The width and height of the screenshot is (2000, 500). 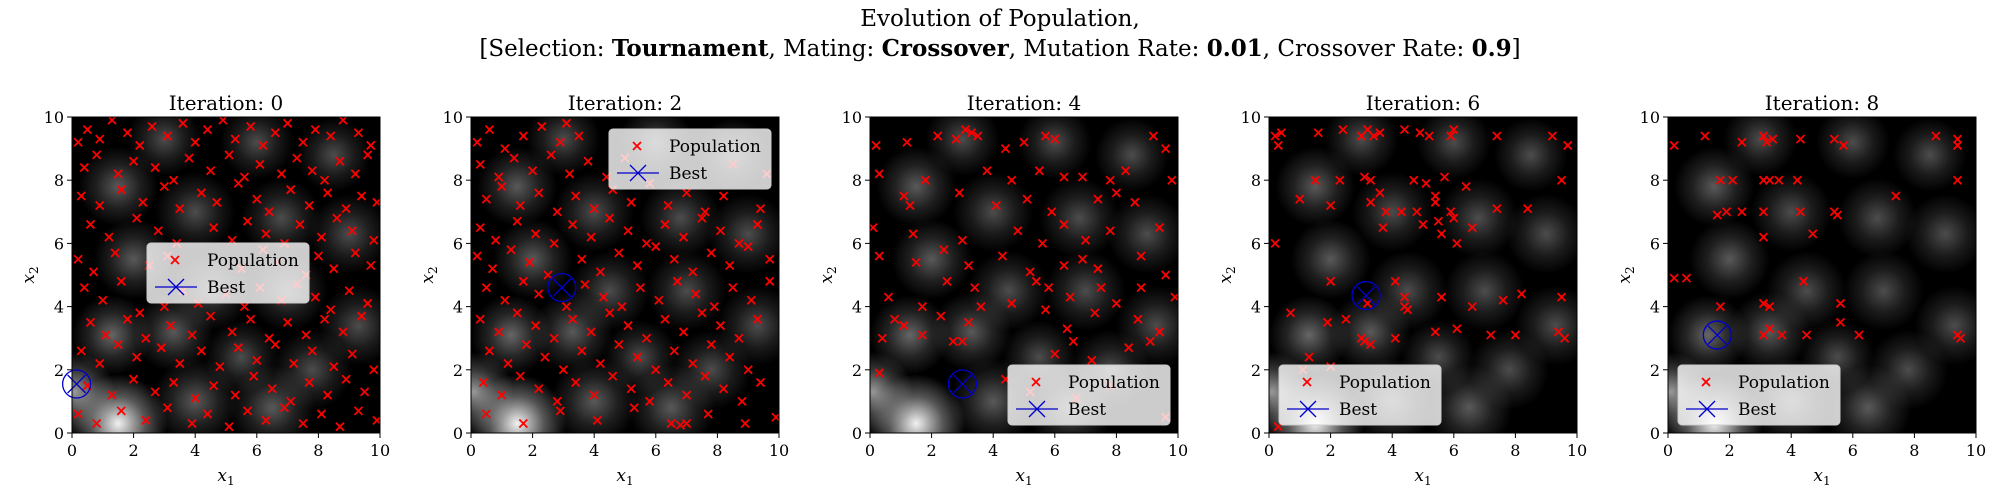 What do you see at coordinates (1759, 395) in the screenshot?
I see `legend: Population Best` at bounding box center [1759, 395].